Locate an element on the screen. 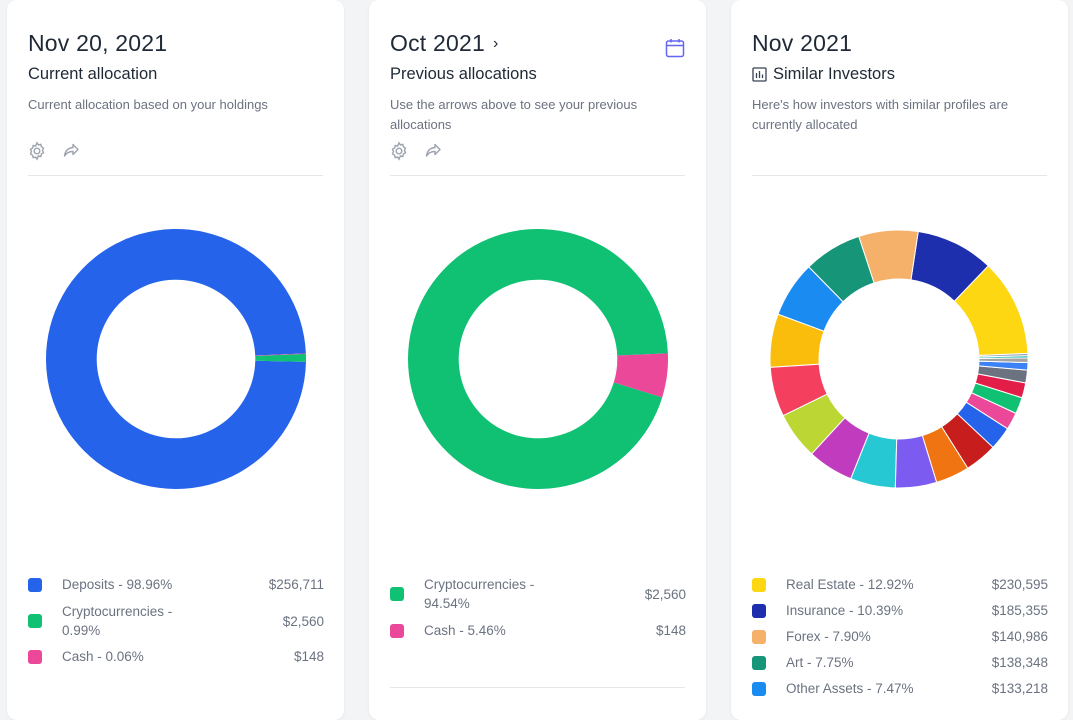 The width and height of the screenshot is (1073, 720). card-date-nav: Oct 2021 › is located at coordinates (444, 43).